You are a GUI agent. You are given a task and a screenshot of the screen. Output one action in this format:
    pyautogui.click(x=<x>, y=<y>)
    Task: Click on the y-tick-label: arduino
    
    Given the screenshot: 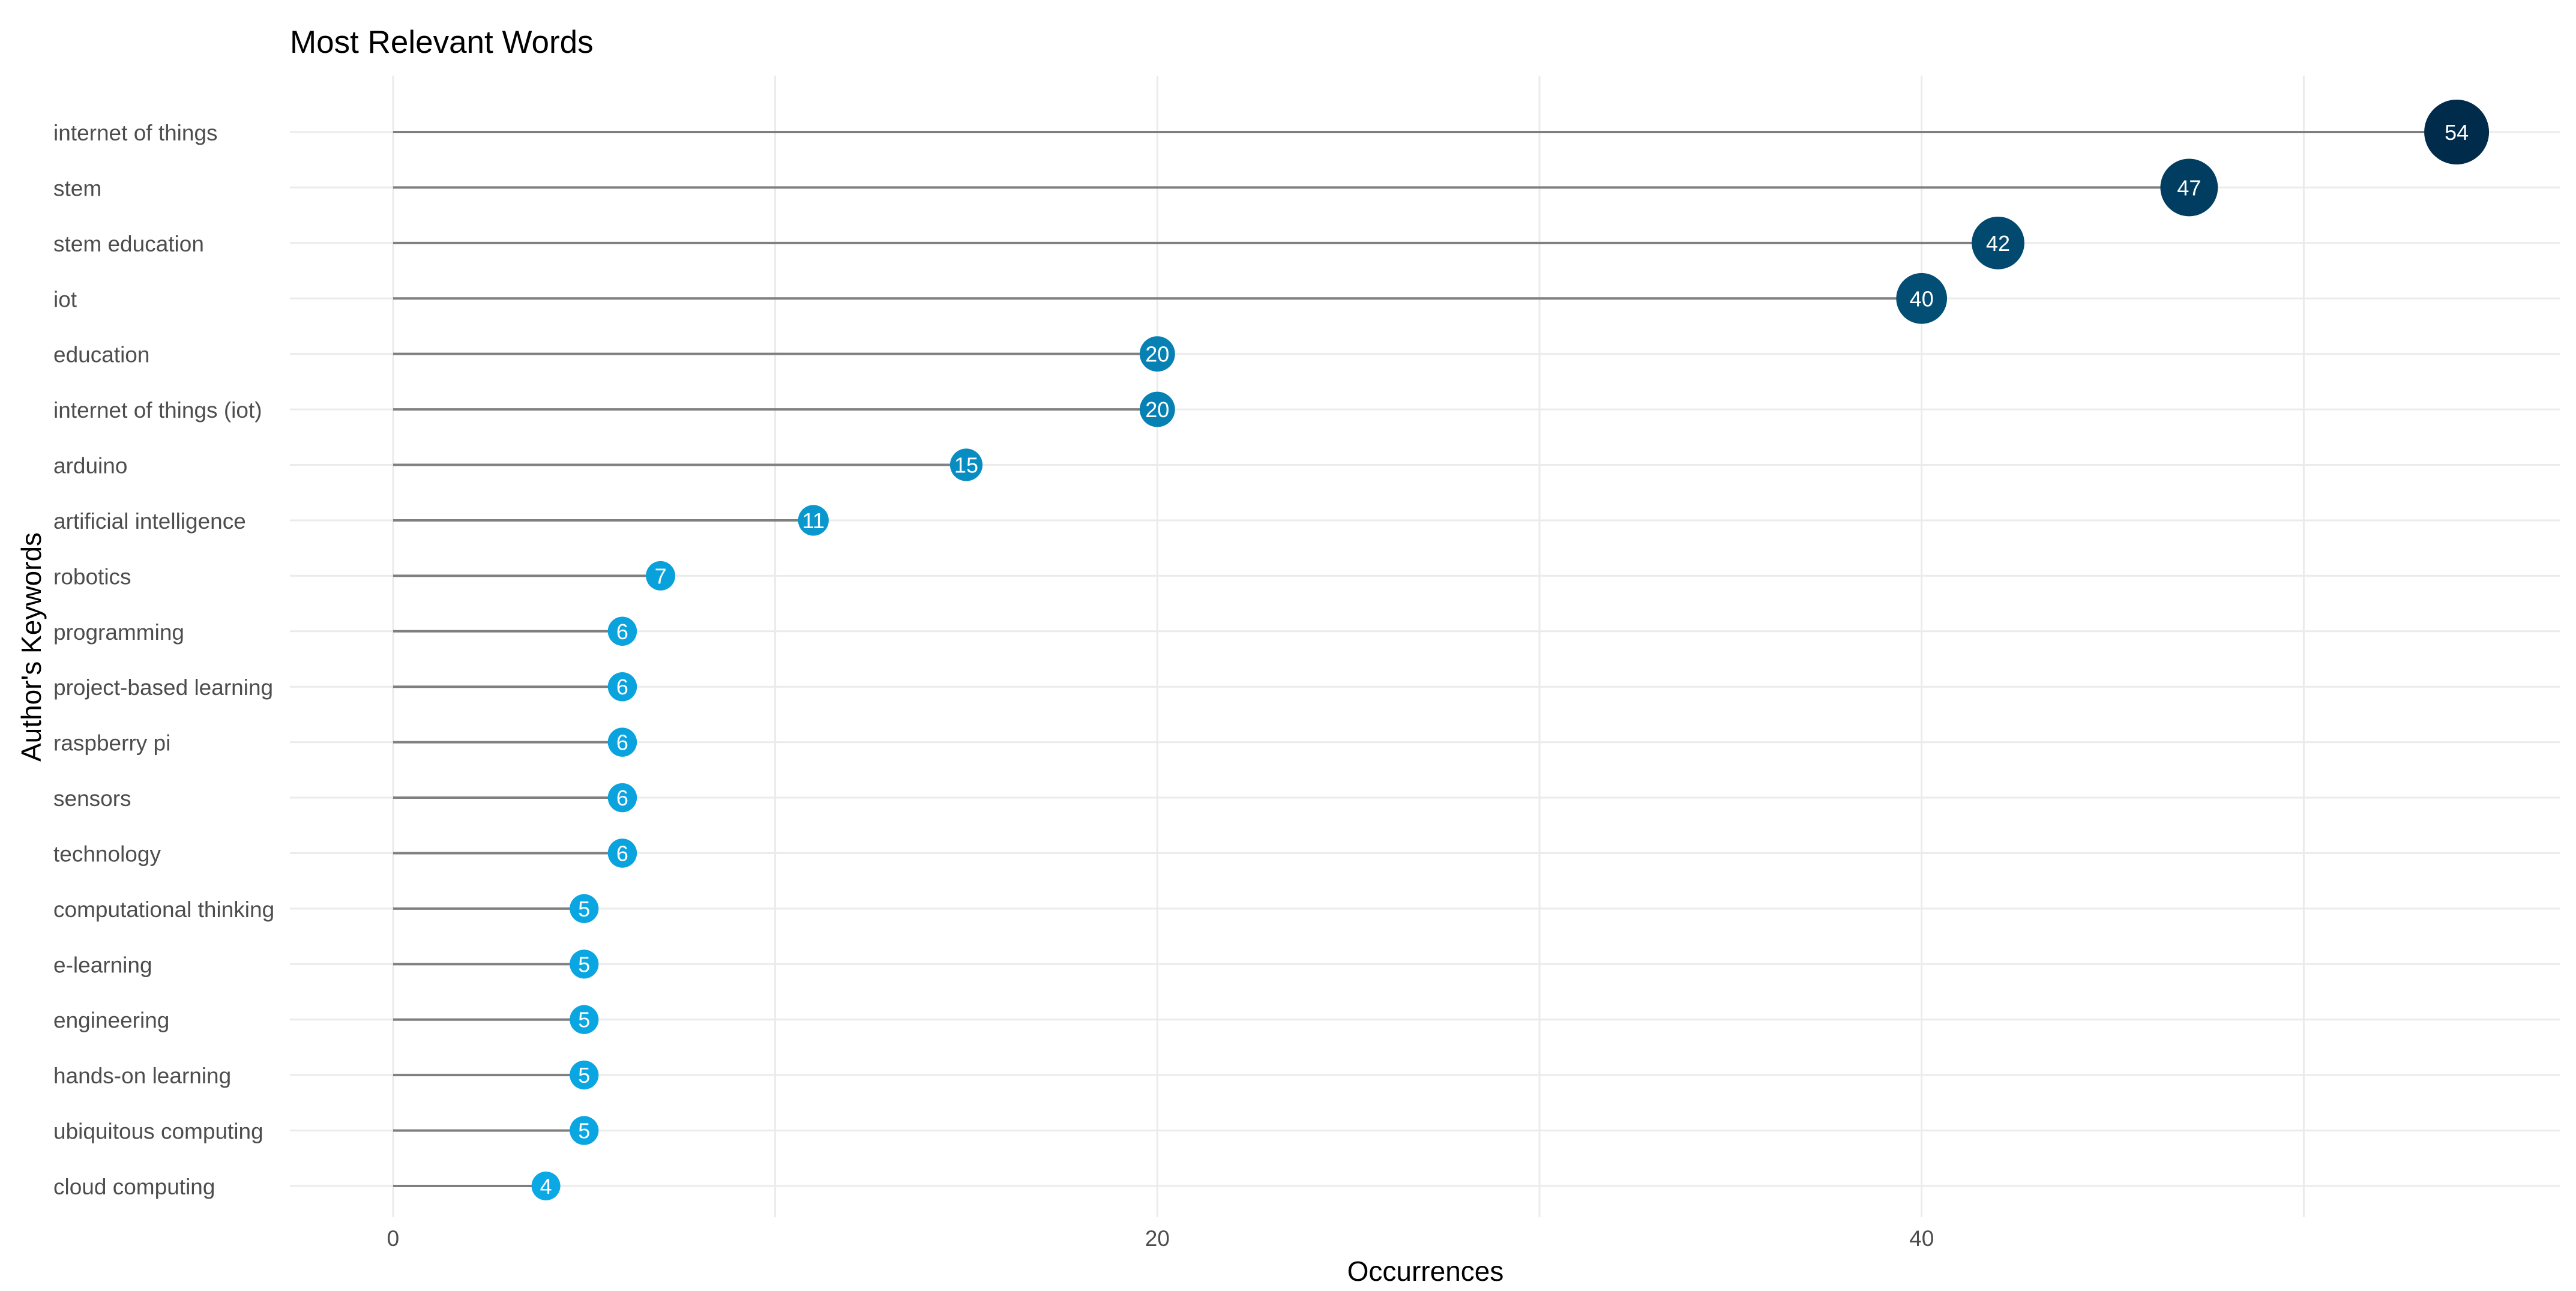 What is the action you would take?
    pyautogui.click(x=90, y=466)
    